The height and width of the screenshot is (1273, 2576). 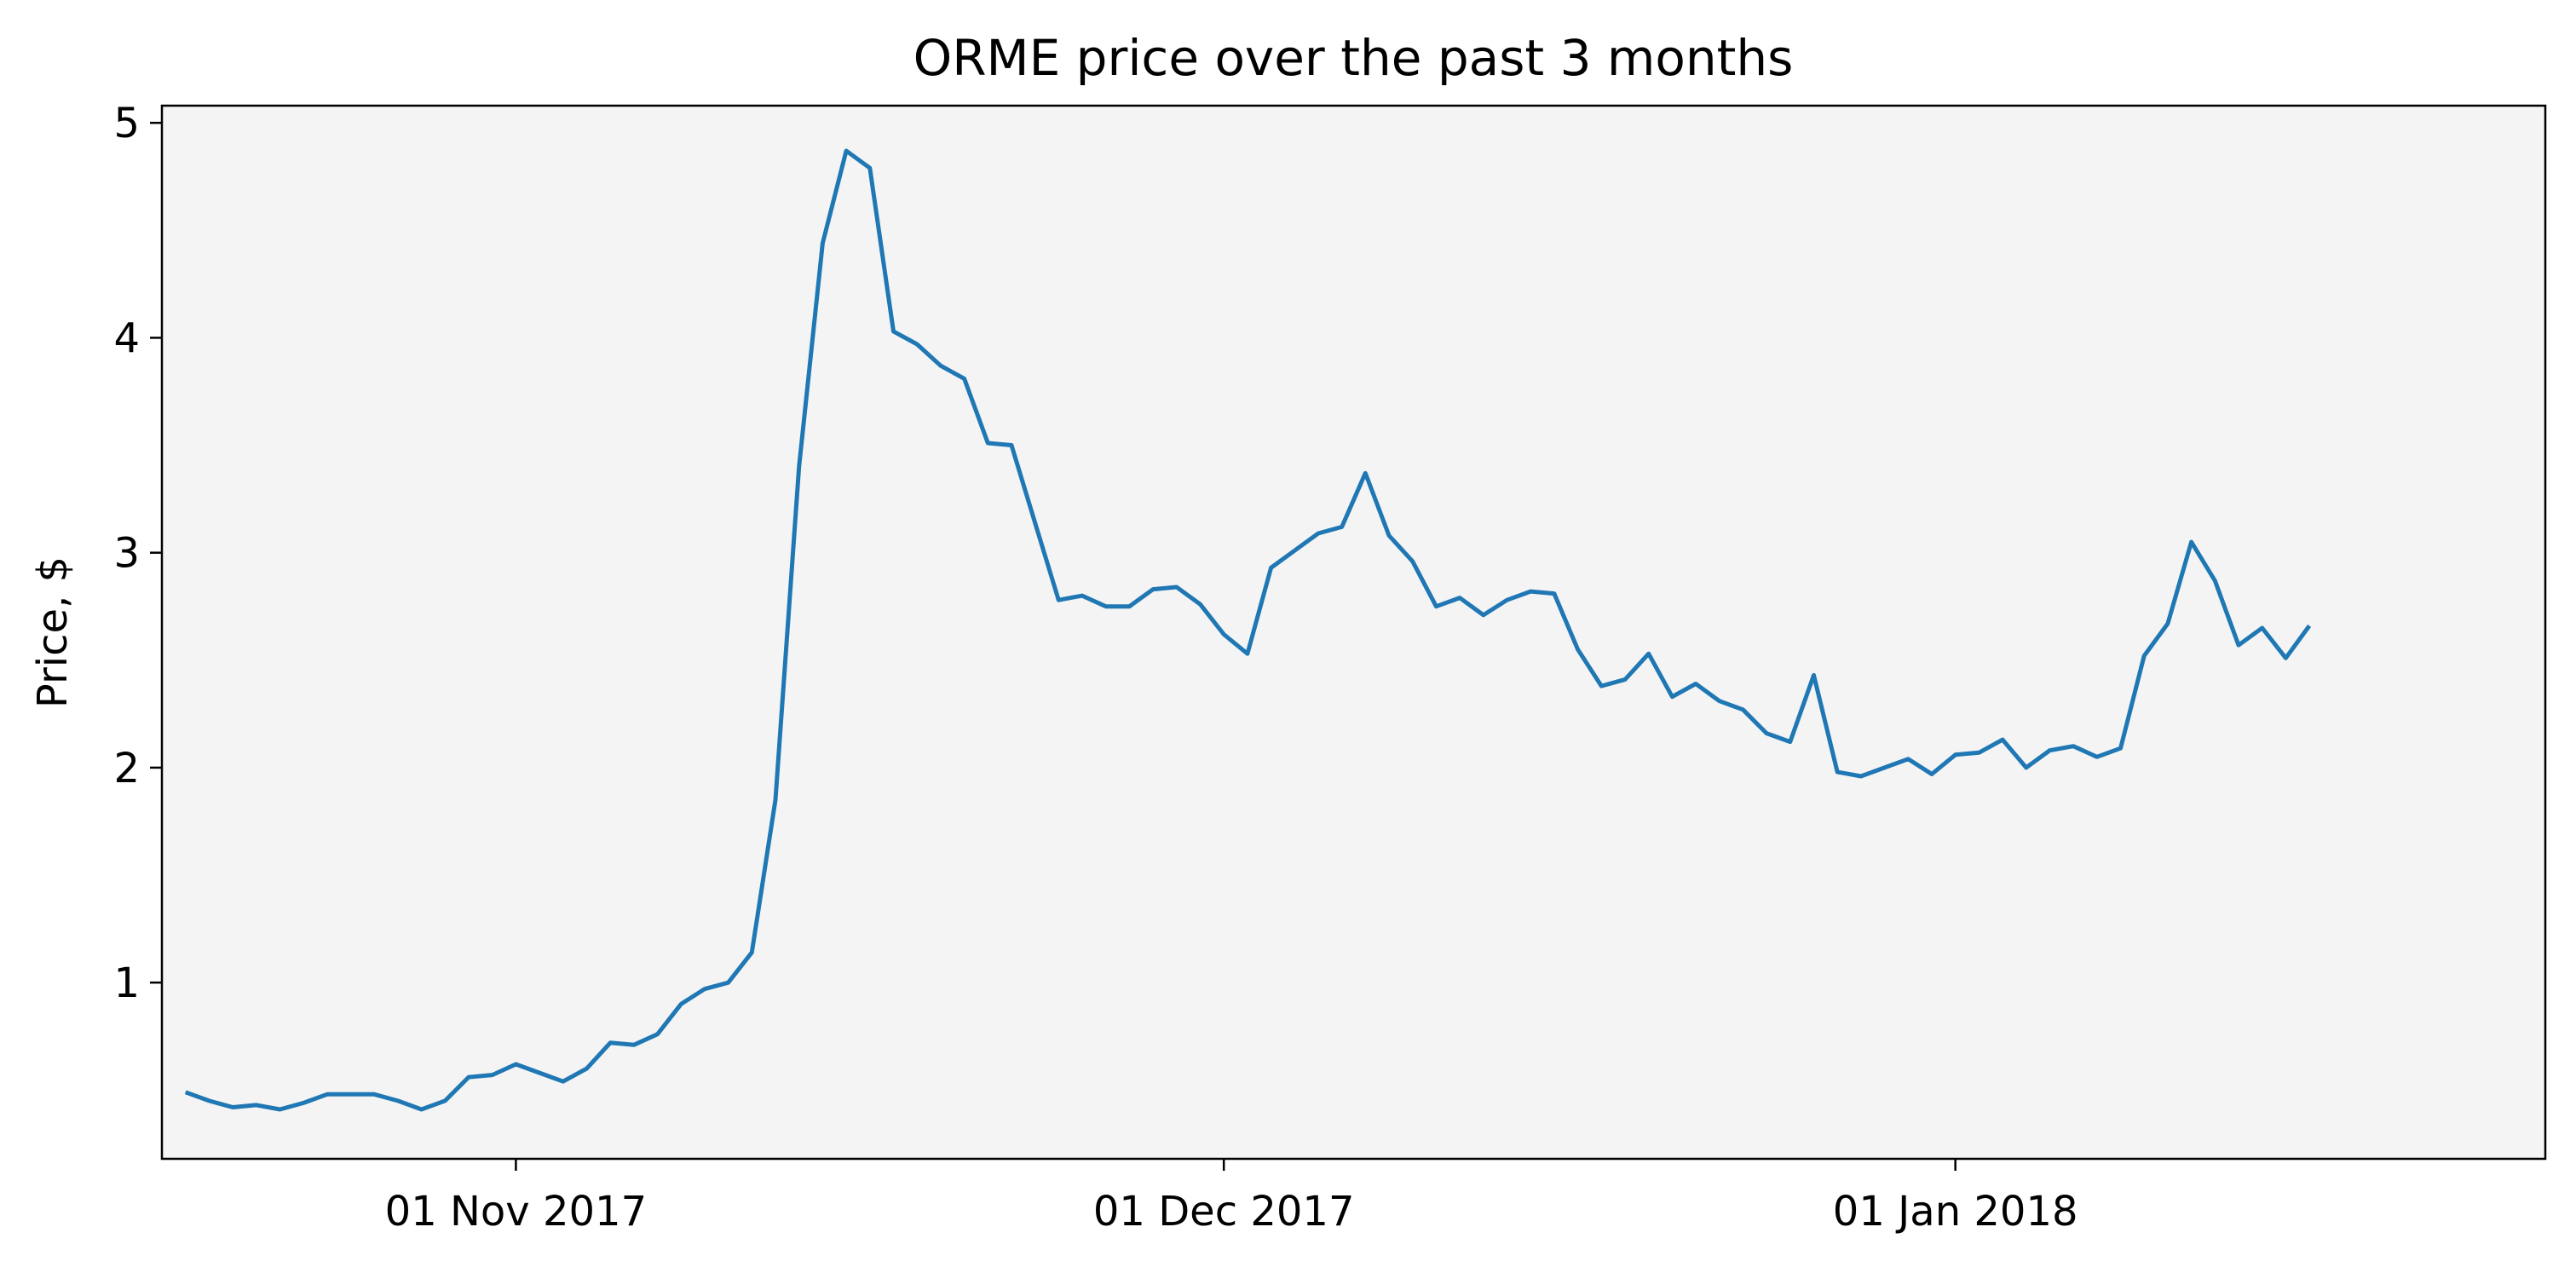 What do you see at coordinates (126, 554) in the screenshot?
I see `y-tick-label: 3` at bounding box center [126, 554].